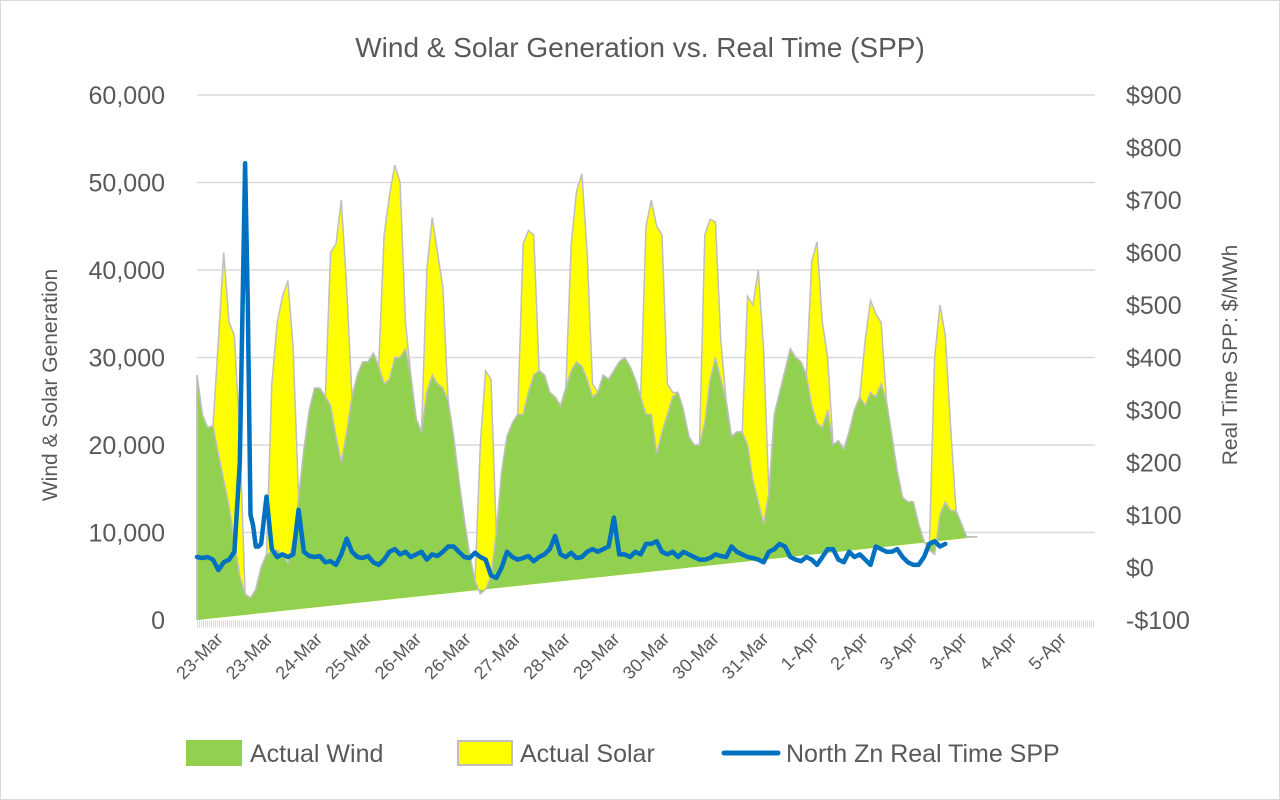 The width and height of the screenshot is (1280, 800). What do you see at coordinates (127, 96) in the screenshot?
I see `left-tick-label: 60,000` at bounding box center [127, 96].